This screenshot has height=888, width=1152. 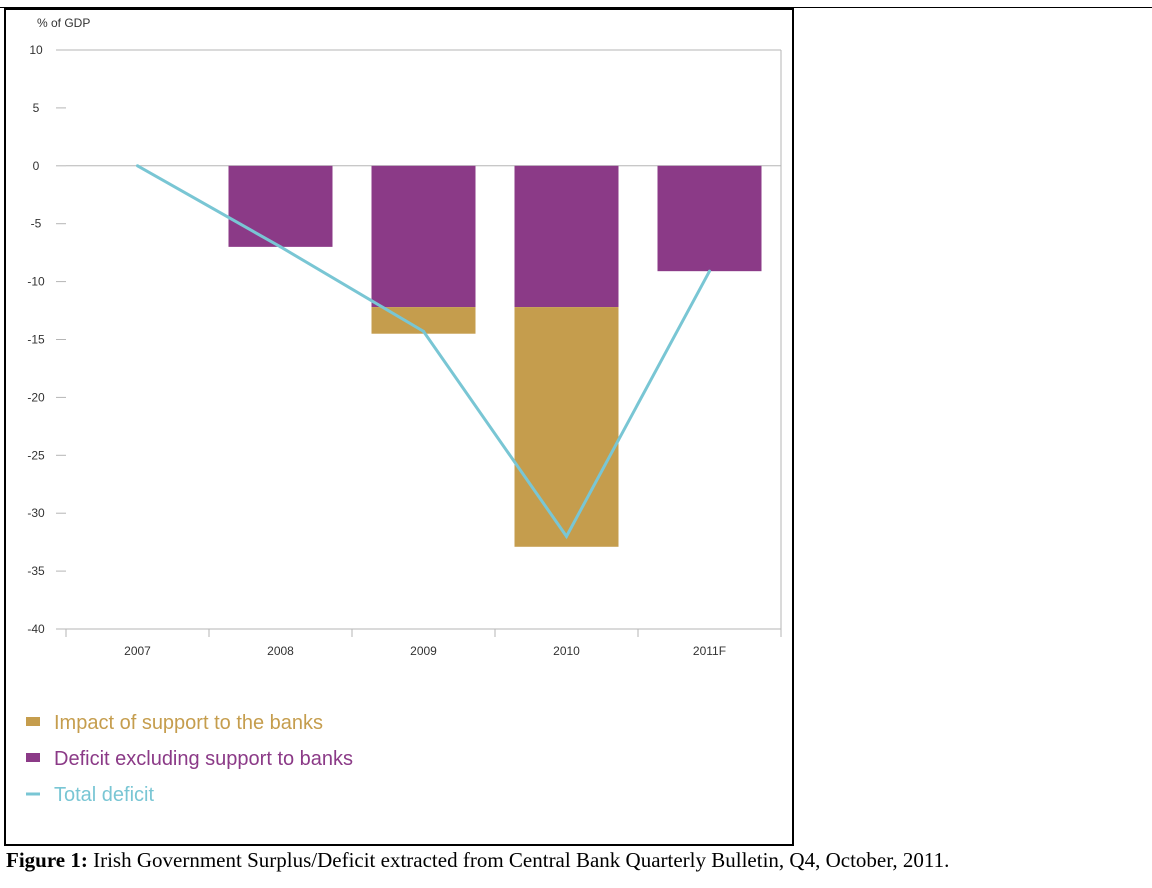 I want to click on legend-label: Deficit excluding support to banks, so click(x=203, y=759).